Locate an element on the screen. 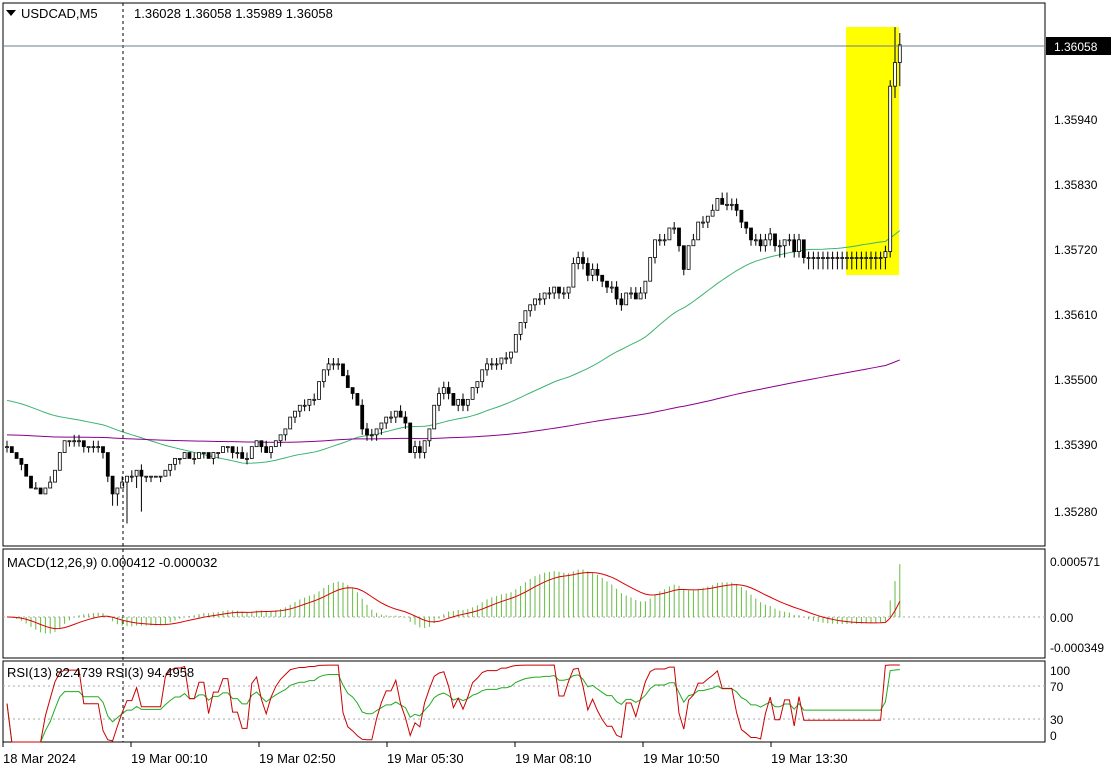 This screenshot has width=1118, height=771. collapse-triangle-icon is located at coordinates (11, 13).